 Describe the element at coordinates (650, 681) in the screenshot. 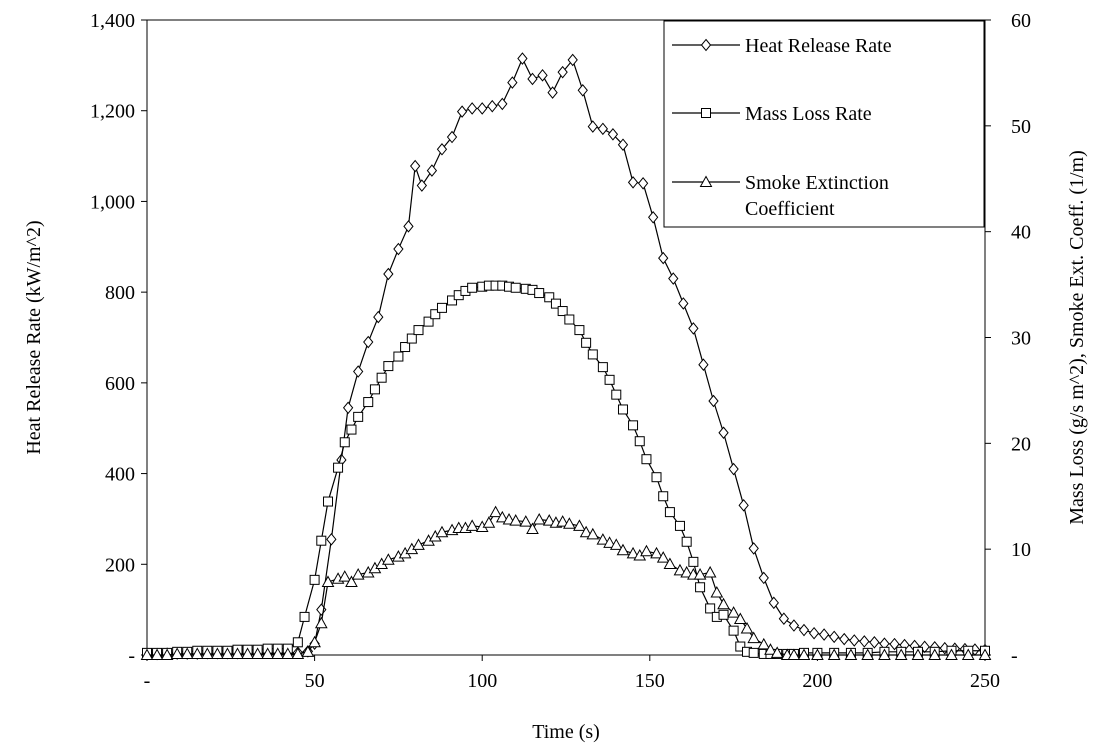

I see `x-tick-label: 150` at that location.